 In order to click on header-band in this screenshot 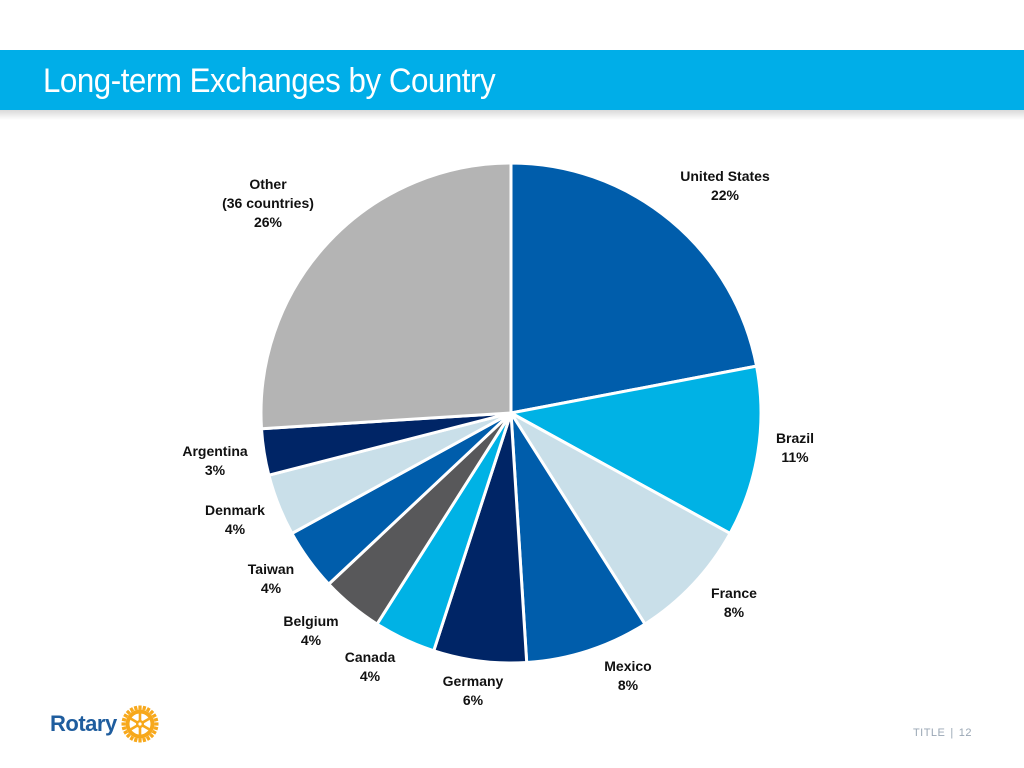, I will do `click(512, 80)`.